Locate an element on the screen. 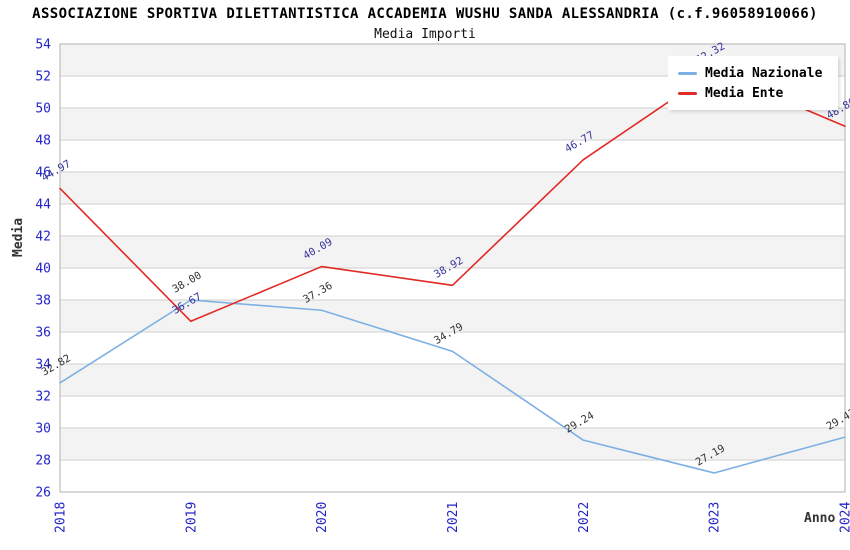 The width and height of the screenshot is (850, 550). x-tick-label: 2024 is located at coordinates (844, 517).